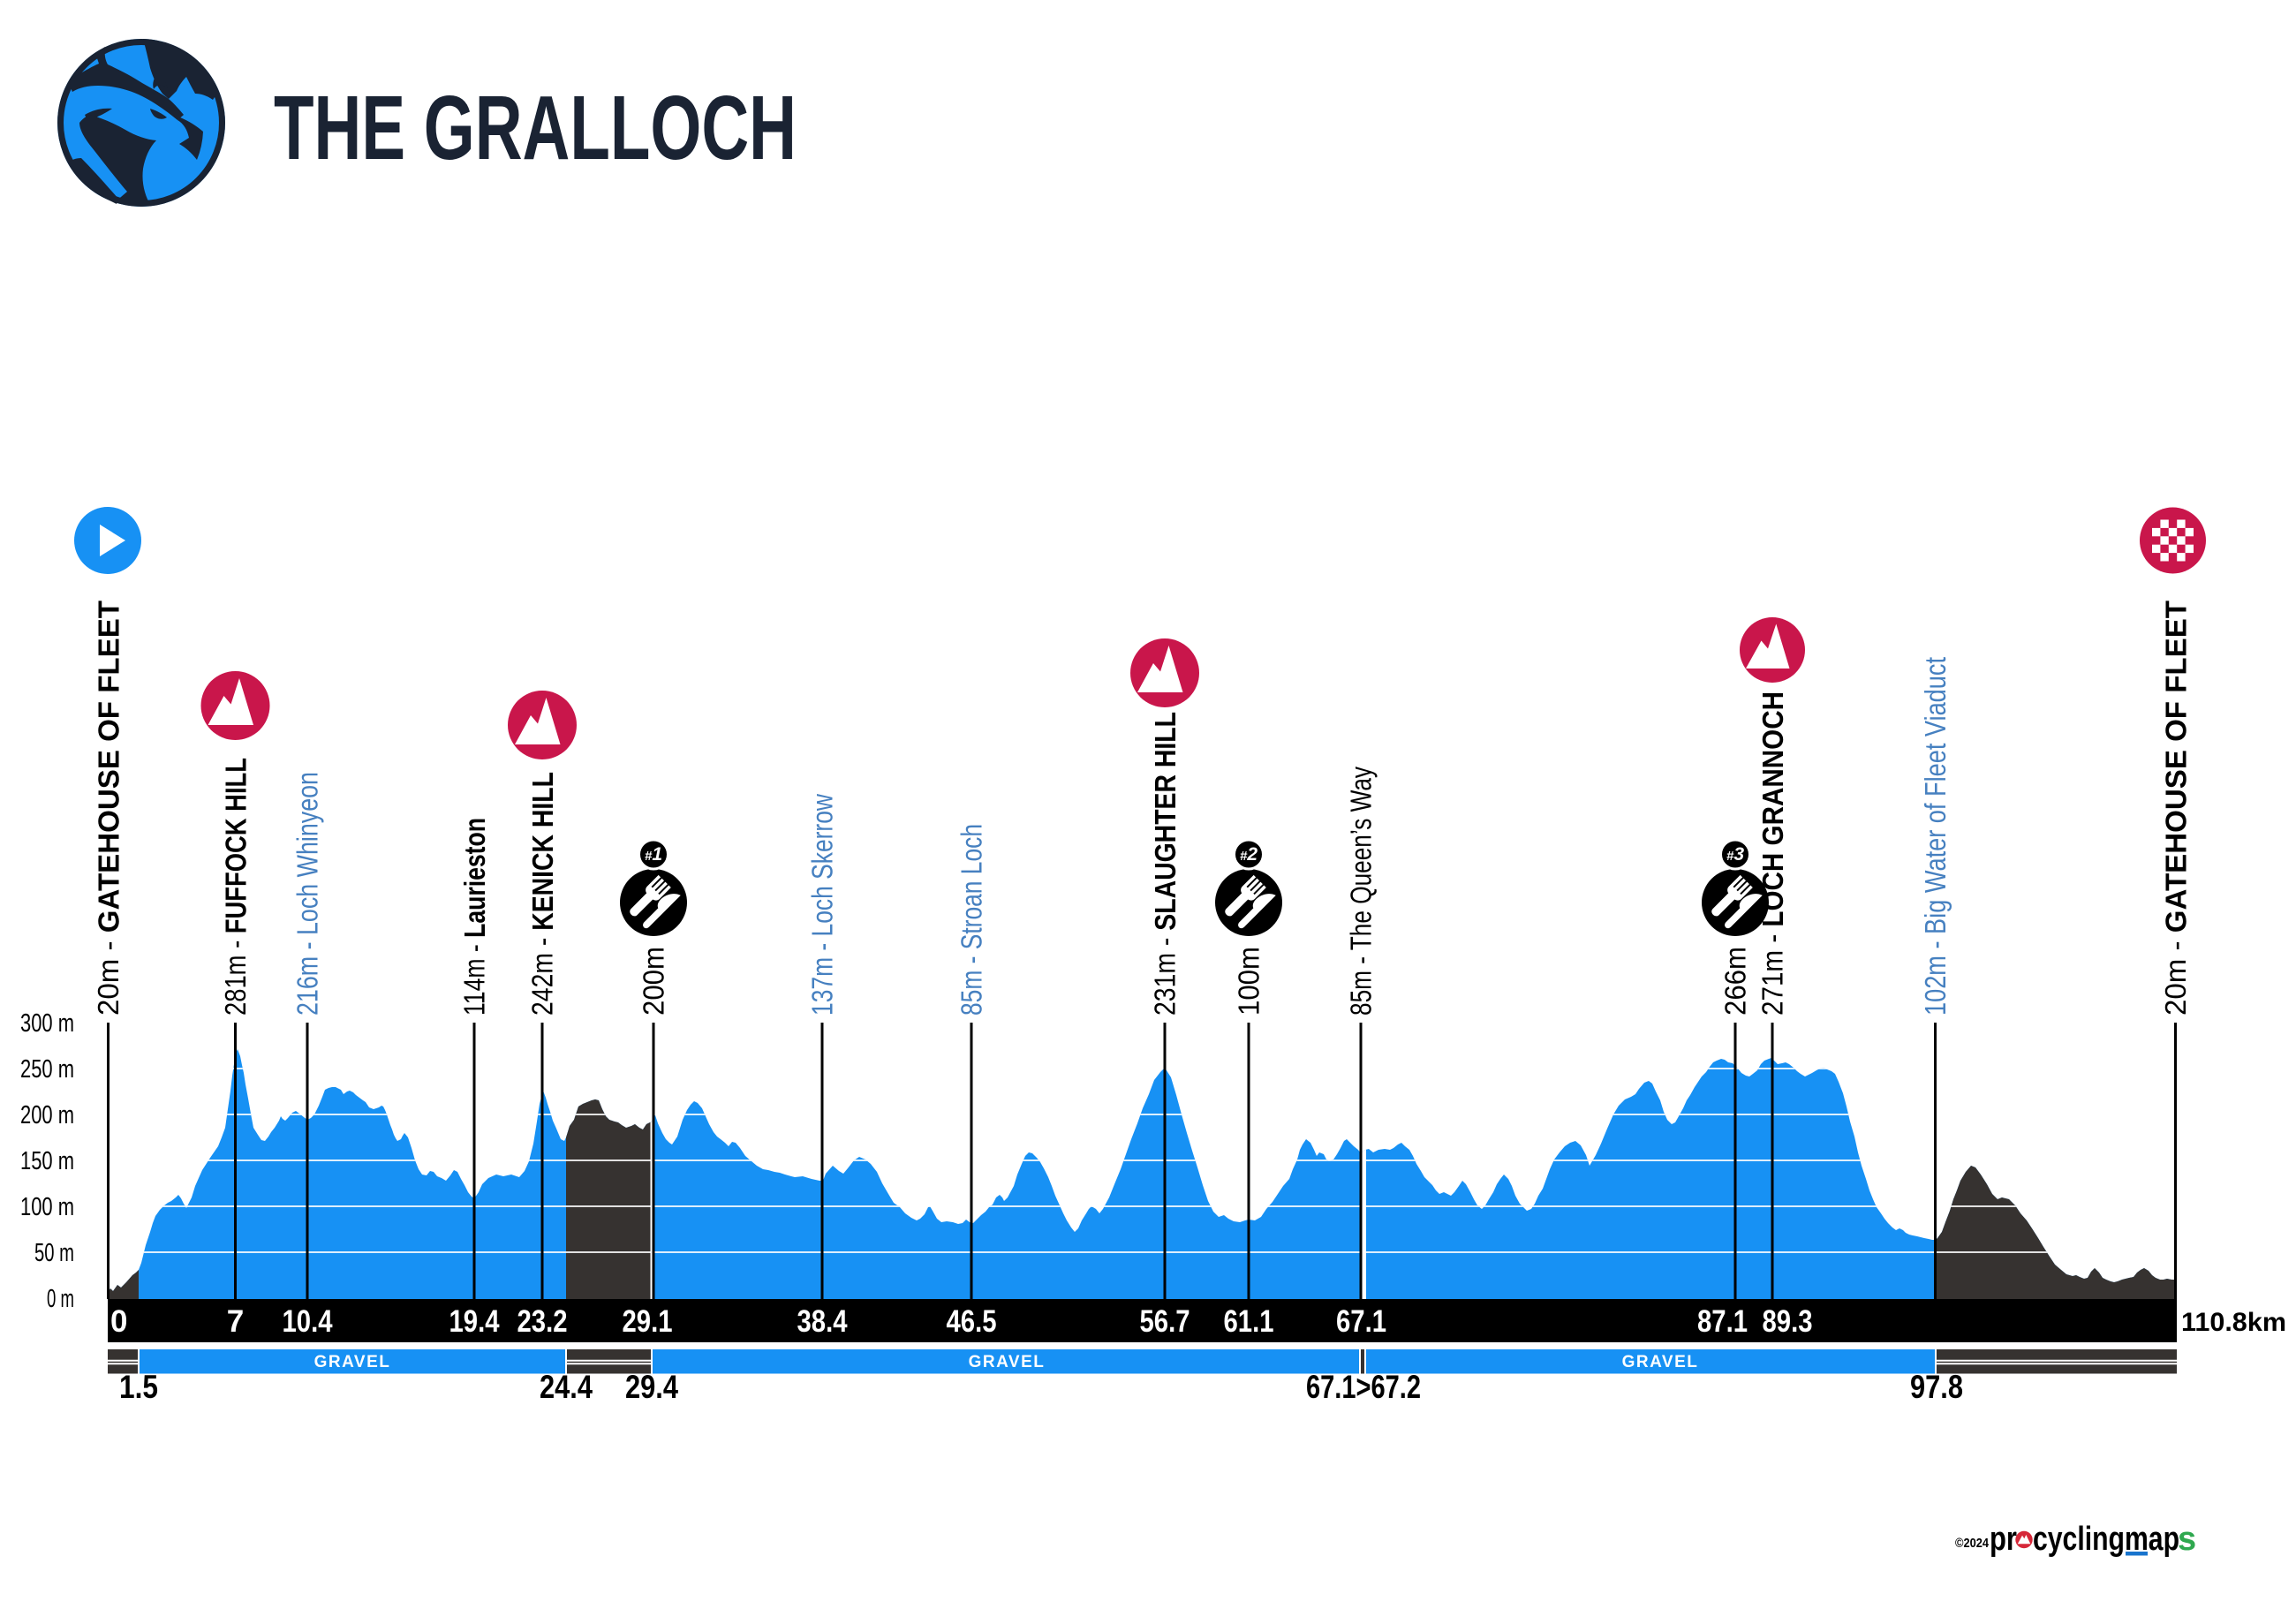  Describe the element at coordinates (47, 1161) in the screenshot. I see `svg-text: 150 m` at that location.